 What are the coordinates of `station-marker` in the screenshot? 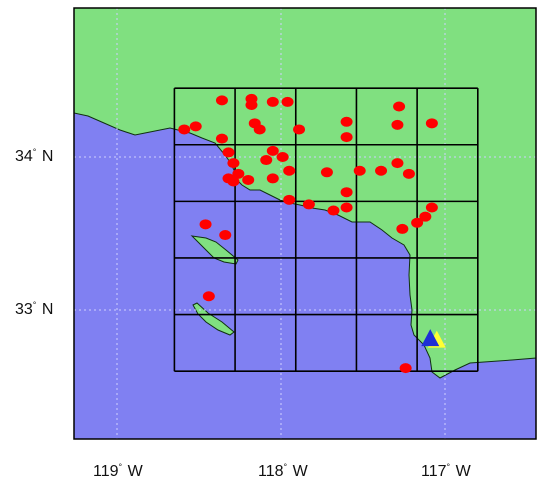 It's located at (433, 338).